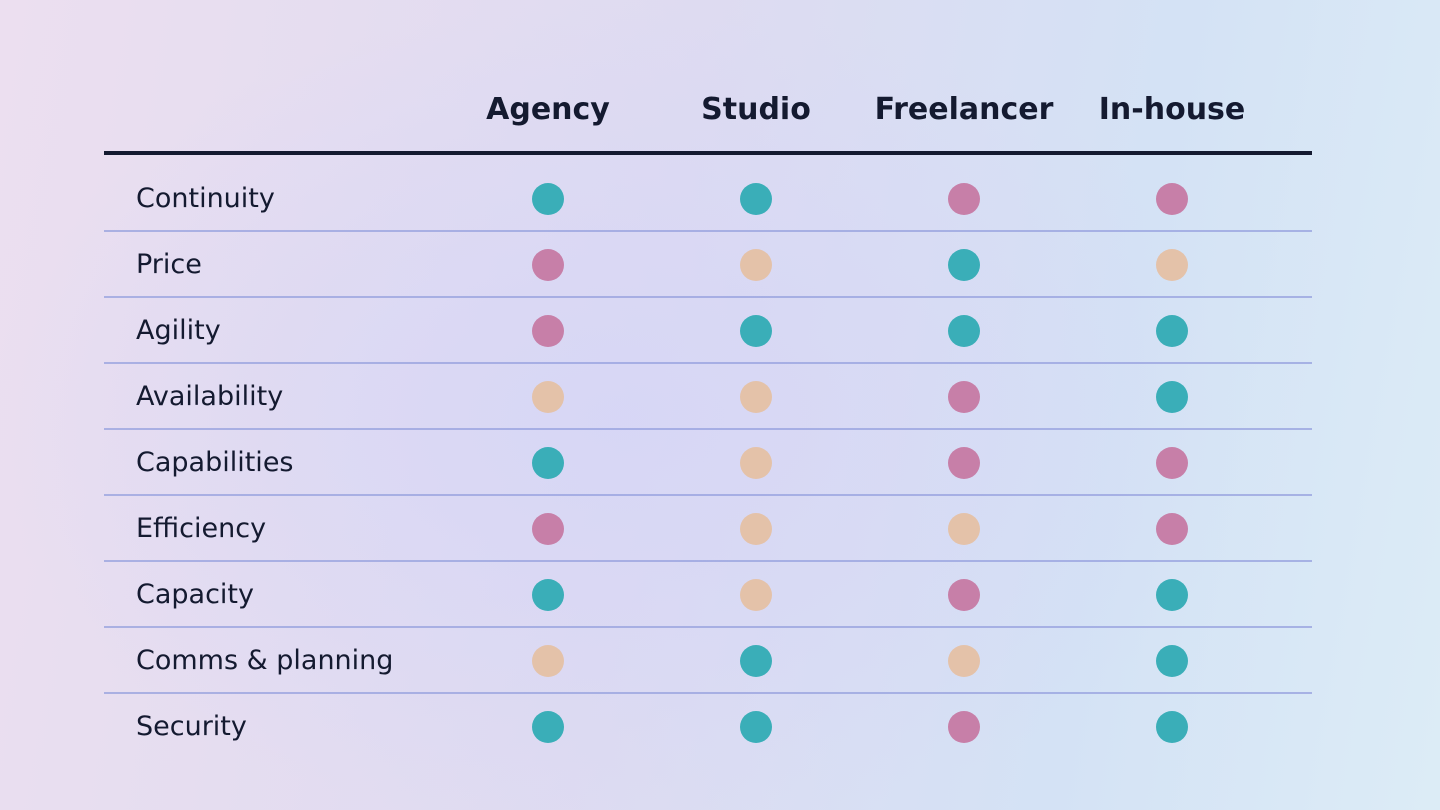  I want to click on column-header: Freelancer, so click(964, 109).